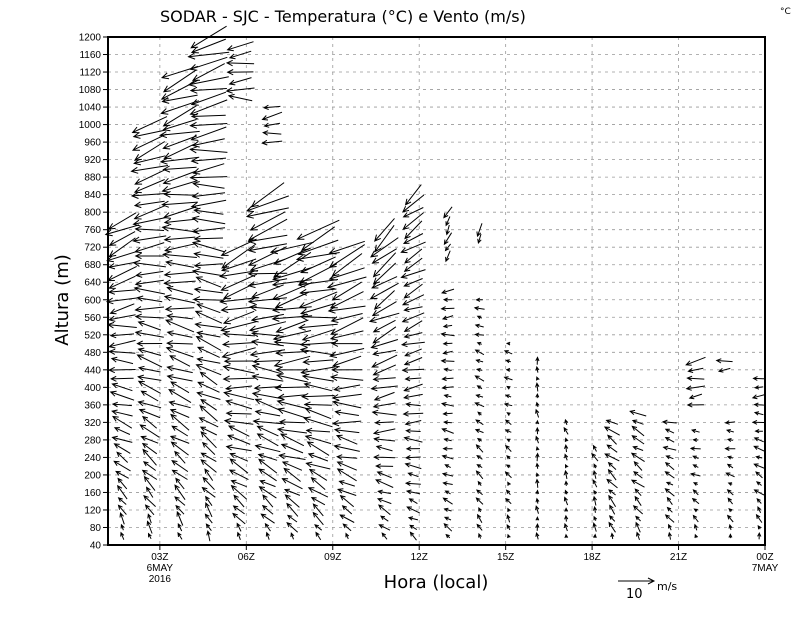  I want to click on y-tick-label: 280, so click(92, 440).